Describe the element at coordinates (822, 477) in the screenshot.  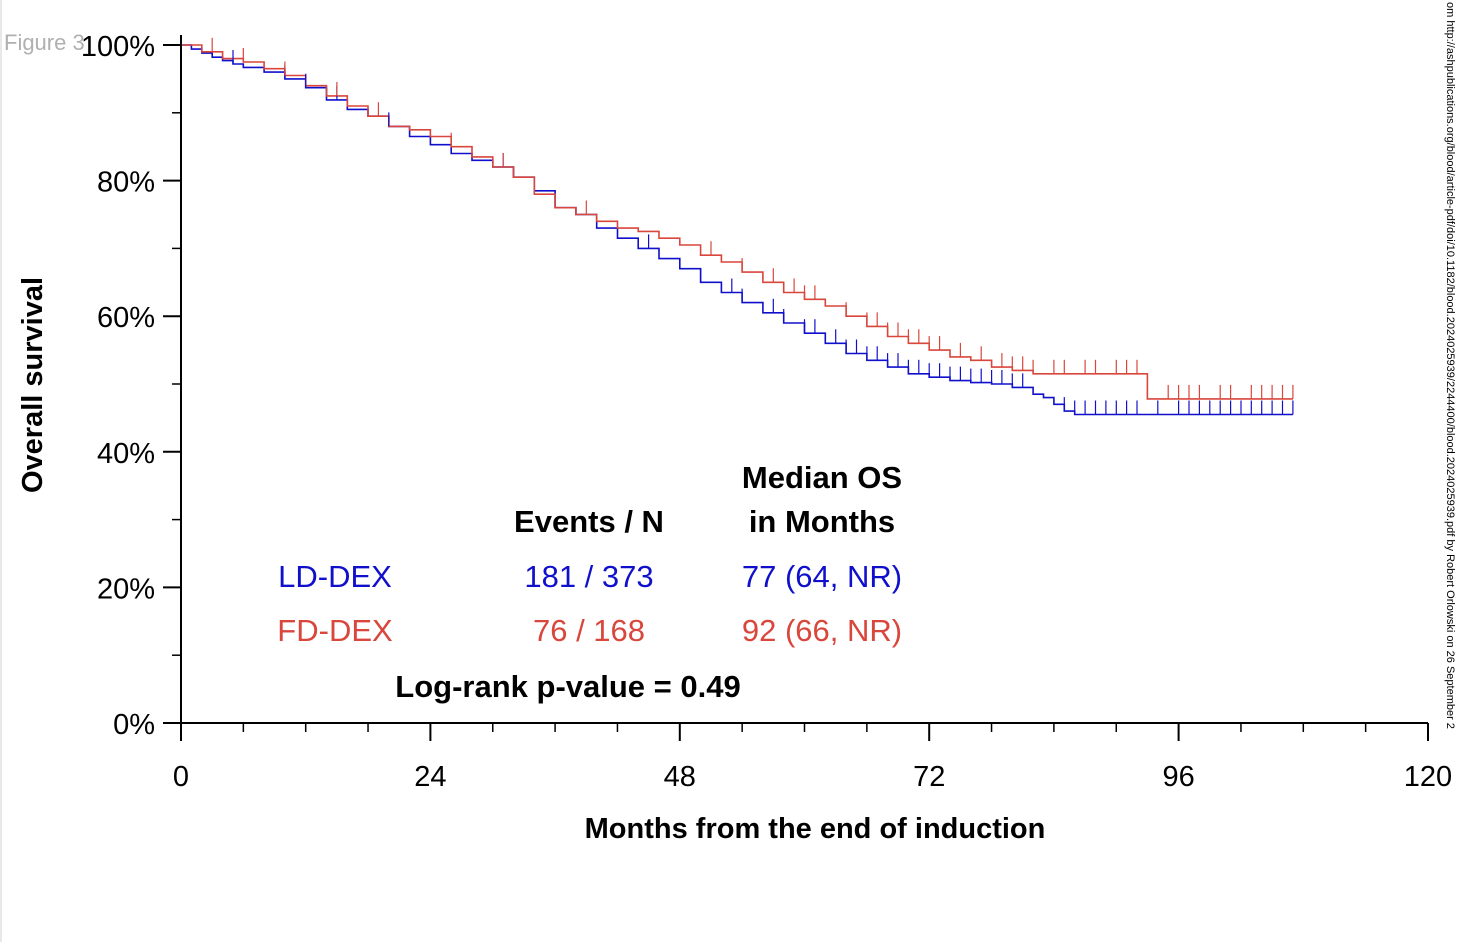
I see `median-header-line1: Median OS` at that location.